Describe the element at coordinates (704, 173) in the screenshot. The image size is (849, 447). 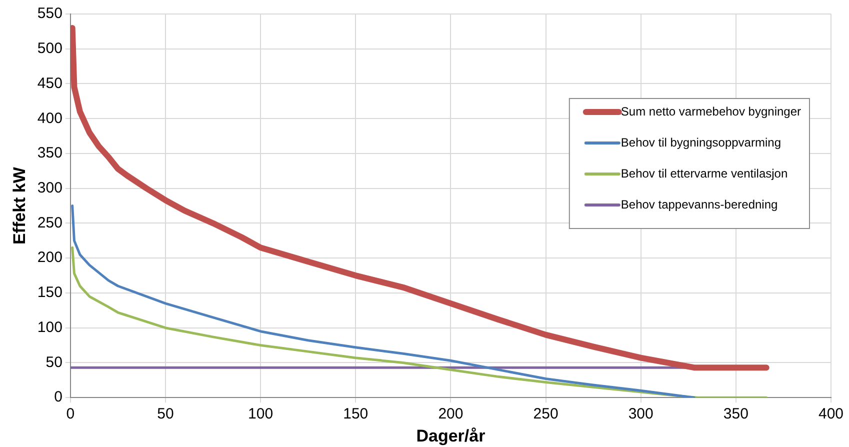
I see `legend-label: Behov til ettervarme ventilasjon` at that location.